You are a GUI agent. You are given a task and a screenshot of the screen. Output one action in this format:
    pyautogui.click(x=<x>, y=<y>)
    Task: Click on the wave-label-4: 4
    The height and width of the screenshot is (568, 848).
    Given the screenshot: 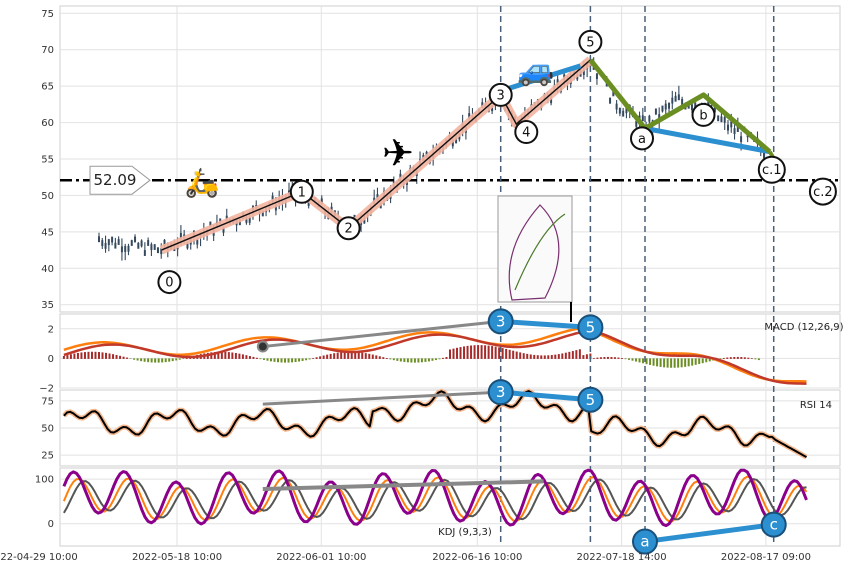 What is the action you would take?
    pyautogui.click(x=526, y=133)
    